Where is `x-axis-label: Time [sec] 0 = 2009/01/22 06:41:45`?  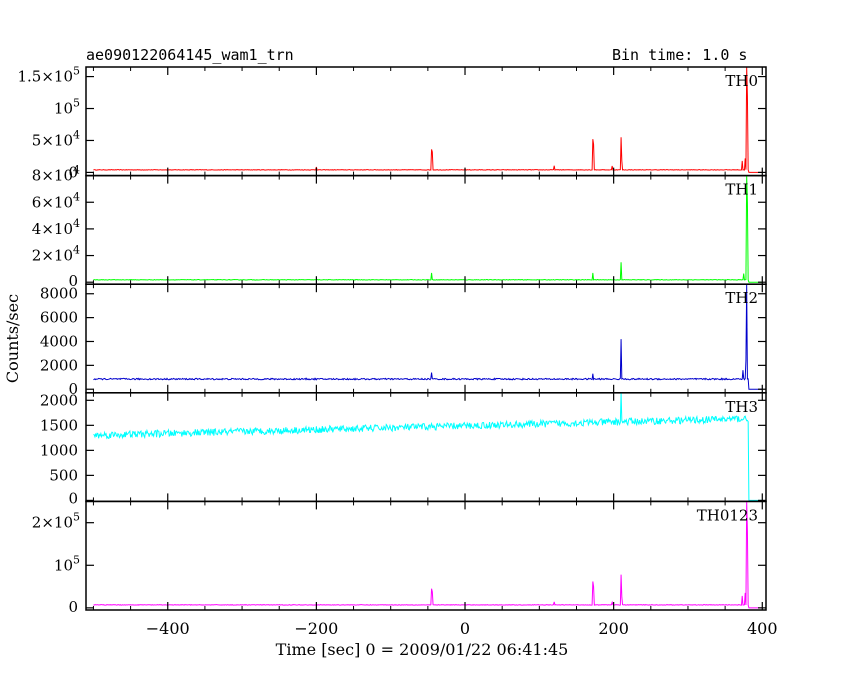
x-axis-label: Time [sec] 0 = 2009/01/22 06:41:45 is located at coordinates (422, 649).